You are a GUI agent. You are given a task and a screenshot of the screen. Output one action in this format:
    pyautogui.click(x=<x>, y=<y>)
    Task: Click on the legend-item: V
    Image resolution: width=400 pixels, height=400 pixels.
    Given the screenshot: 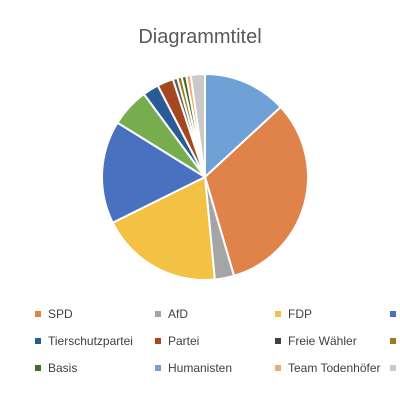 What is the action you would take?
    pyautogui.click(x=395, y=368)
    